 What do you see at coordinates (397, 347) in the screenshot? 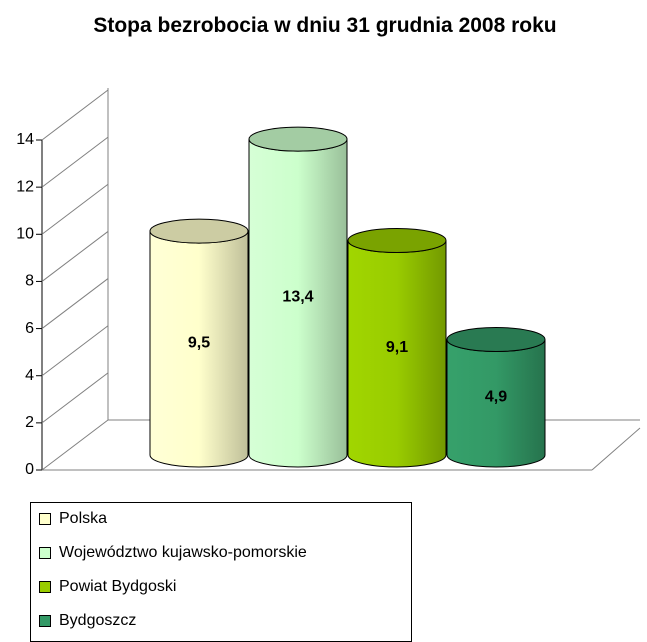
I see `data-label: 9,1` at bounding box center [397, 347].